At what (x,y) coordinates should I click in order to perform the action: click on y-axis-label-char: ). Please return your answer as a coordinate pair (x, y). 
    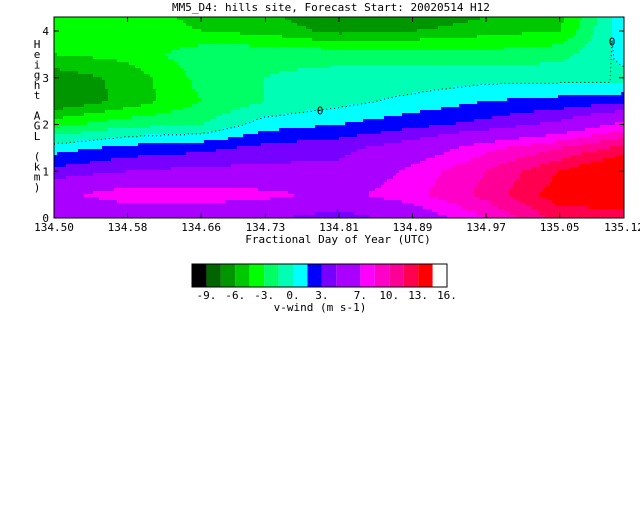
    Looking at the image, I should click on (37, 187).